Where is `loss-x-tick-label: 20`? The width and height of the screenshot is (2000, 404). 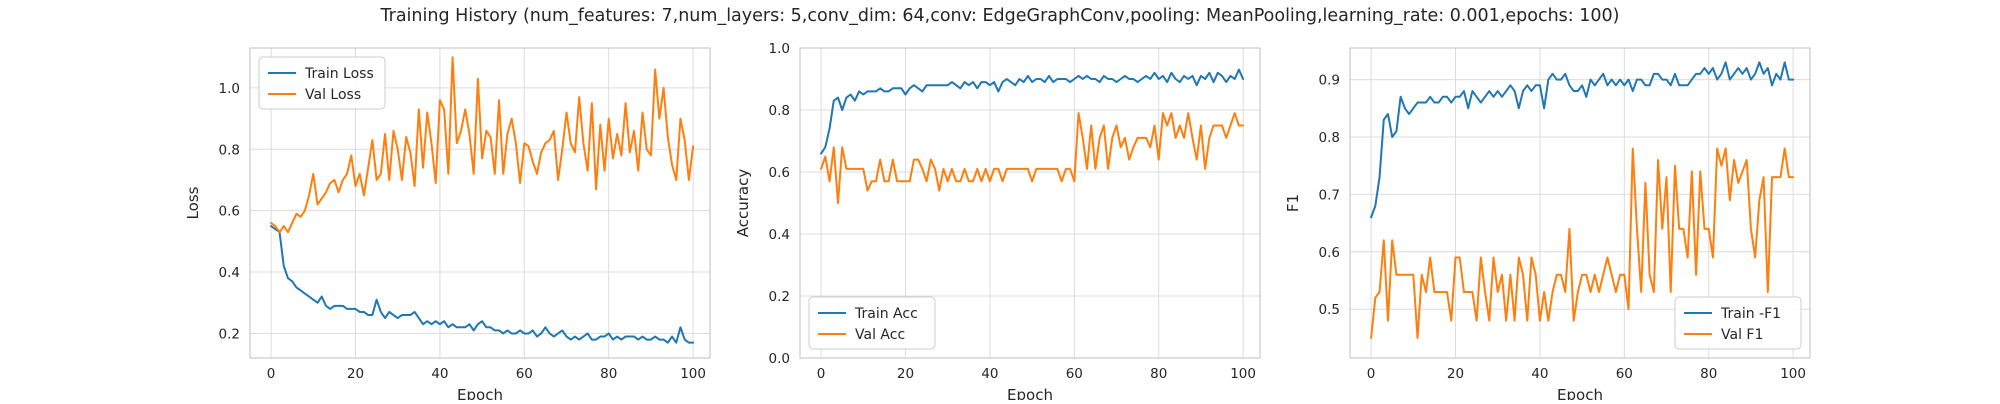
loss-x-tick-label: 20 is located at coordinates (355, 374).